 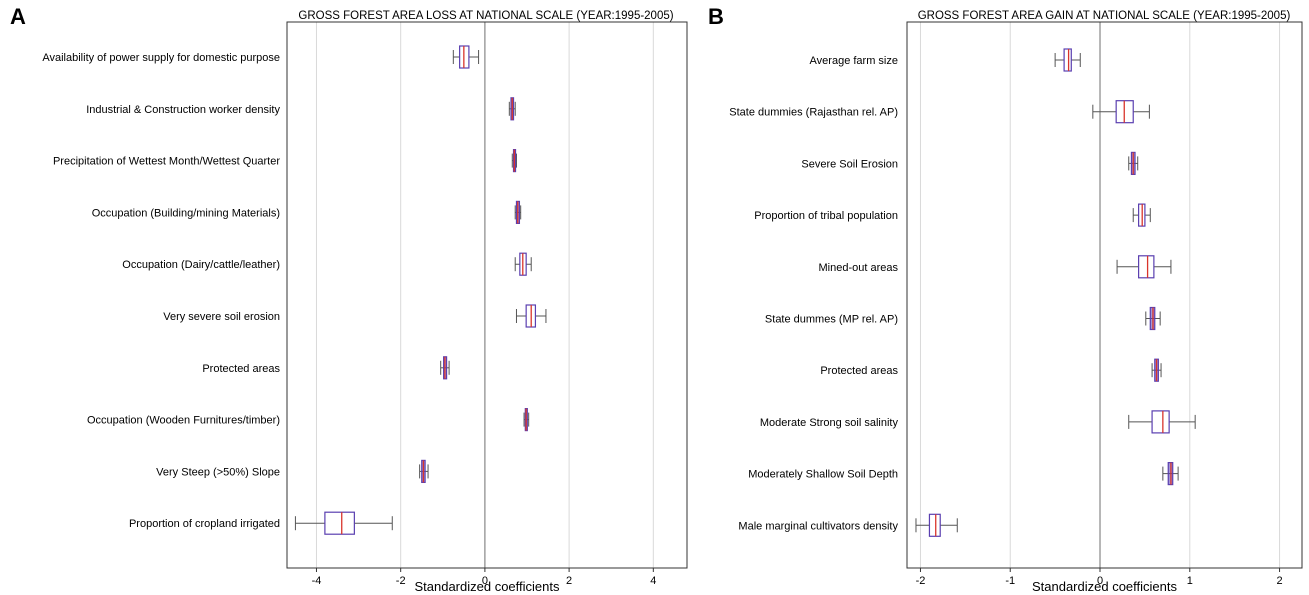 What do you see at coordinates (854, 61) in the screenshot?
I see `category-label: Average farm size` at bounding box center [854, 61].